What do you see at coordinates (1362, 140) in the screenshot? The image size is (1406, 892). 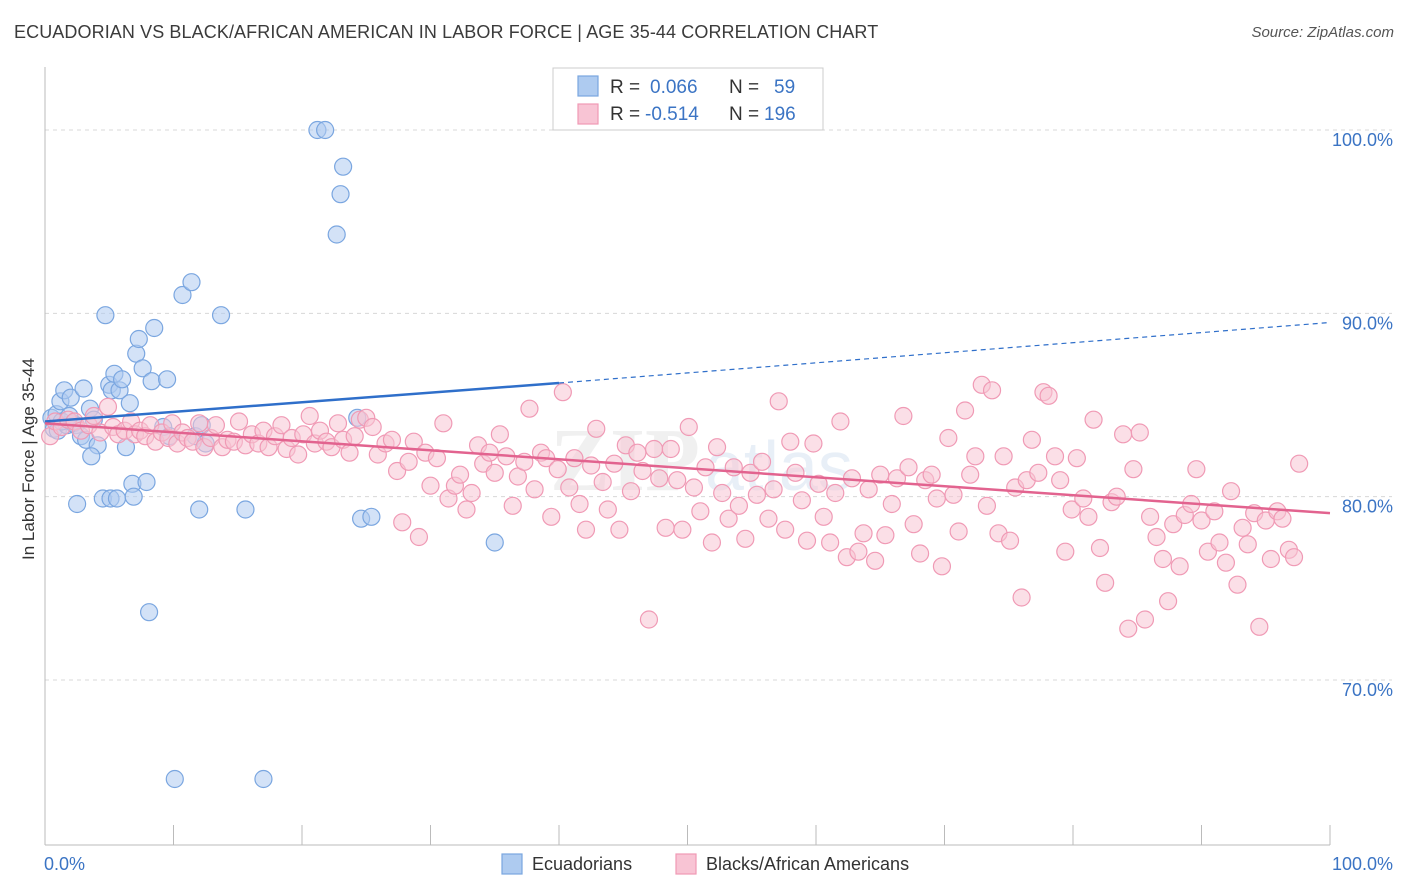 I see `y-tick-label: 100.0%` at bounding box center [1362, 140].